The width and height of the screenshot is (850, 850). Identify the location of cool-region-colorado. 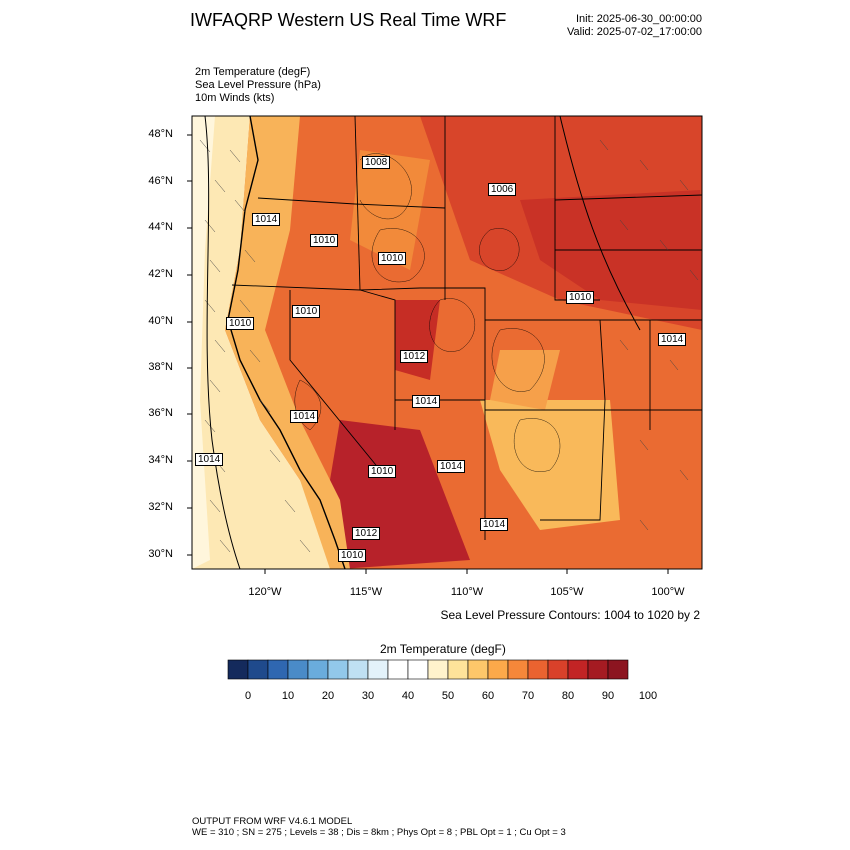
(525, 380).